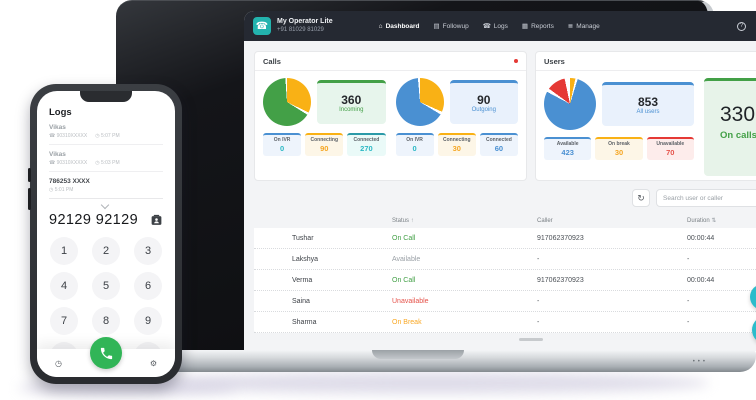  Describe the element at coordinates (545, 220) in the screenshot. I see `header-caller: Caller` at that location.